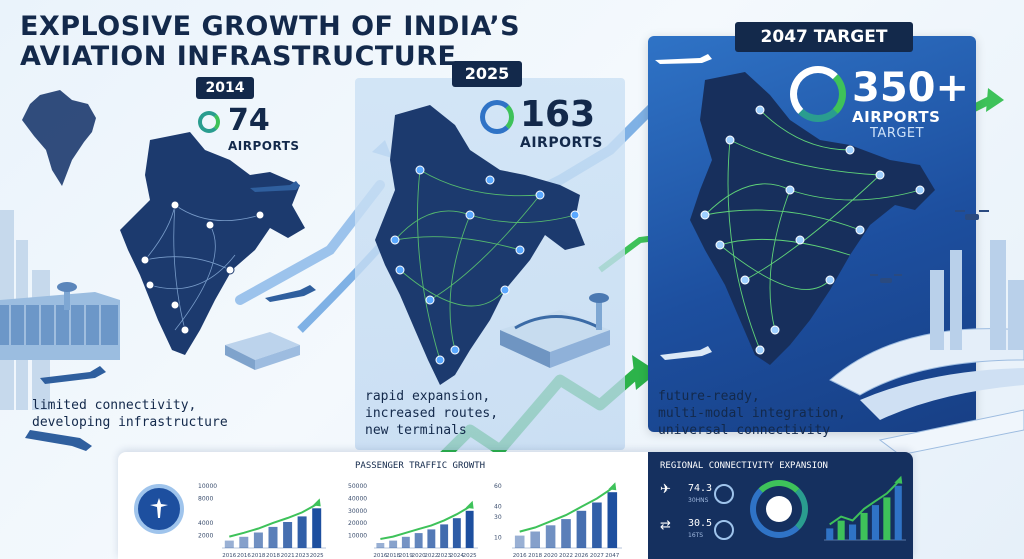 The height and width of the screenshot is (559, 1024). Describe the element at coordinates (497, 117) in the screenshot. I see `ring-icon-2025` at that location.